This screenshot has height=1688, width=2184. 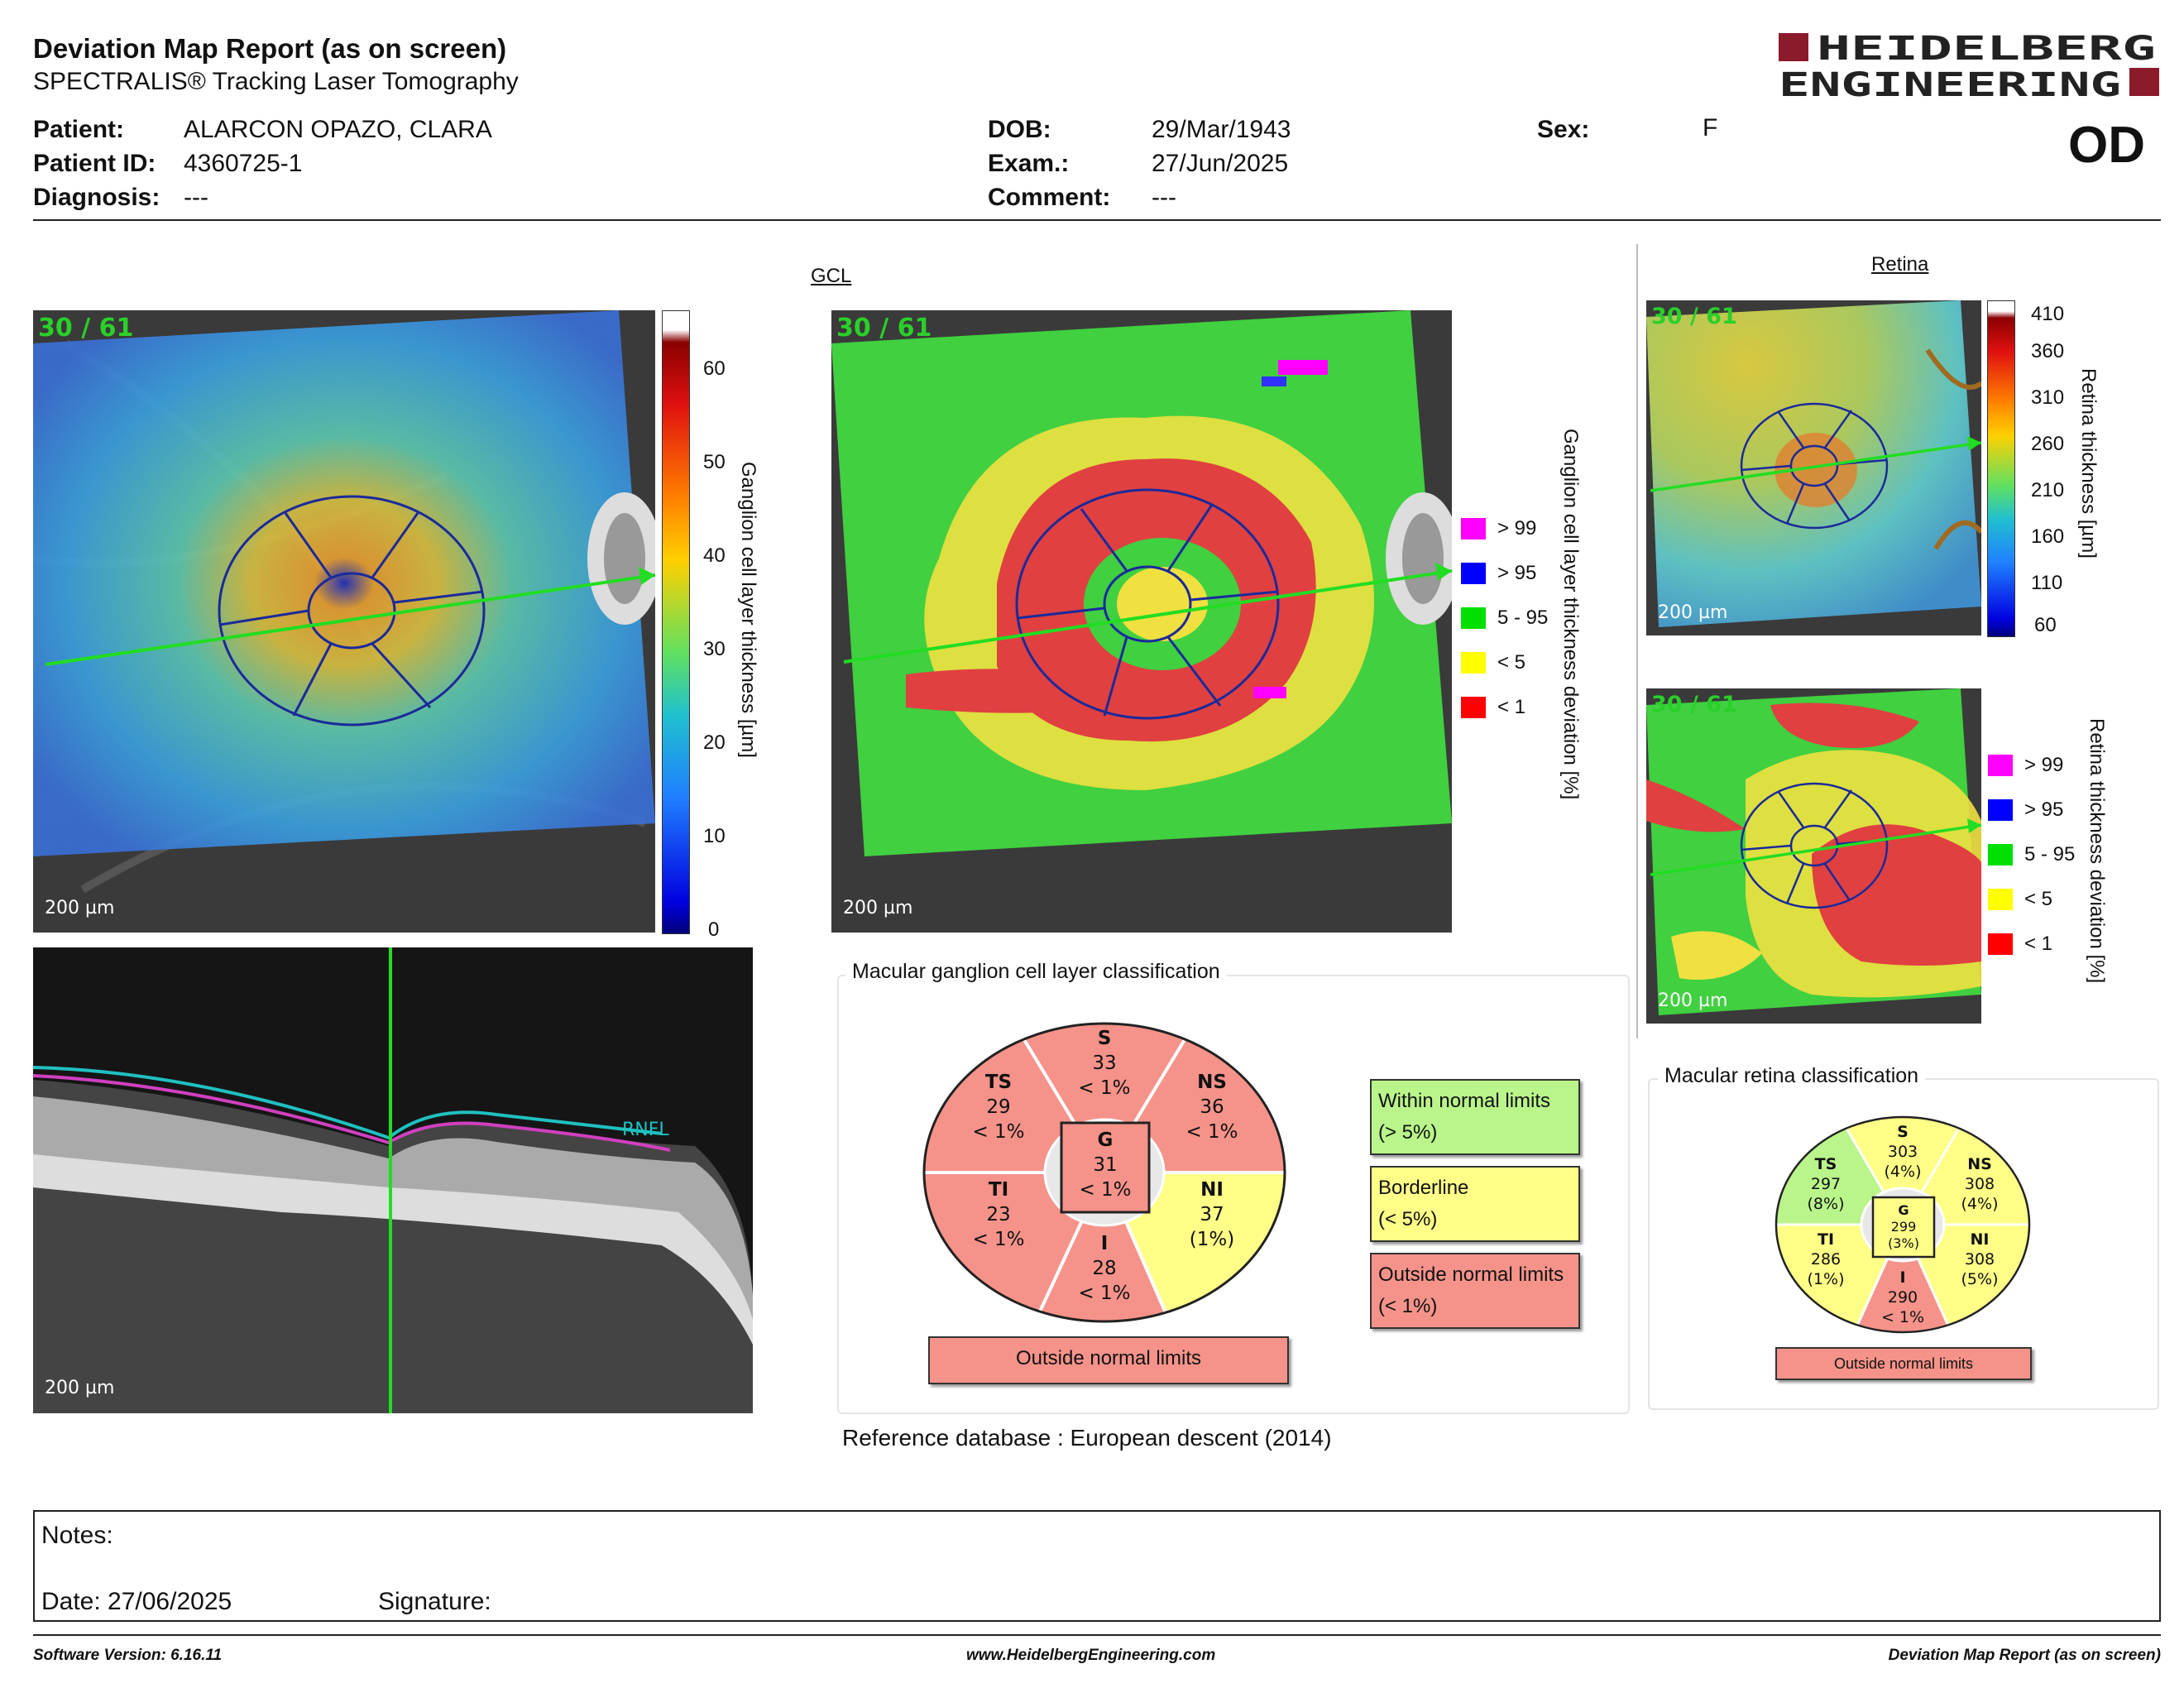 I want to click on retina-sector-g-pct: (3%), so click(x=1903, y=1243).